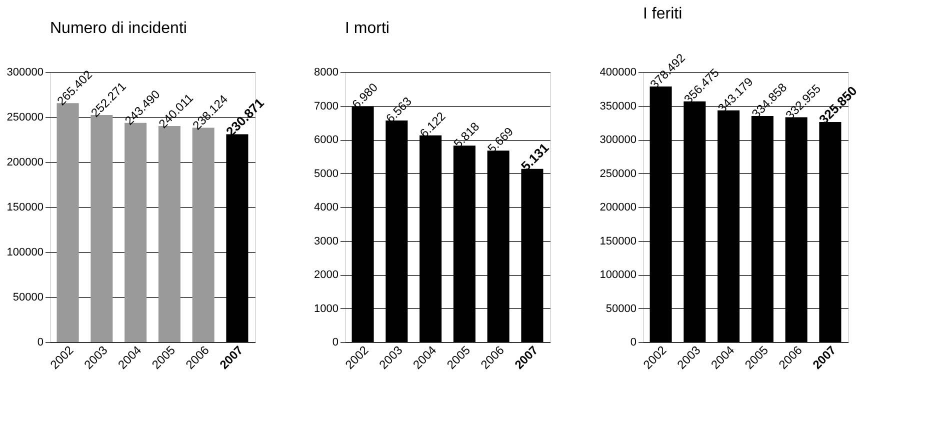 This screenshot has width=949, height=430. I want to click on y-tick-label: 3000, so click(326, 241).